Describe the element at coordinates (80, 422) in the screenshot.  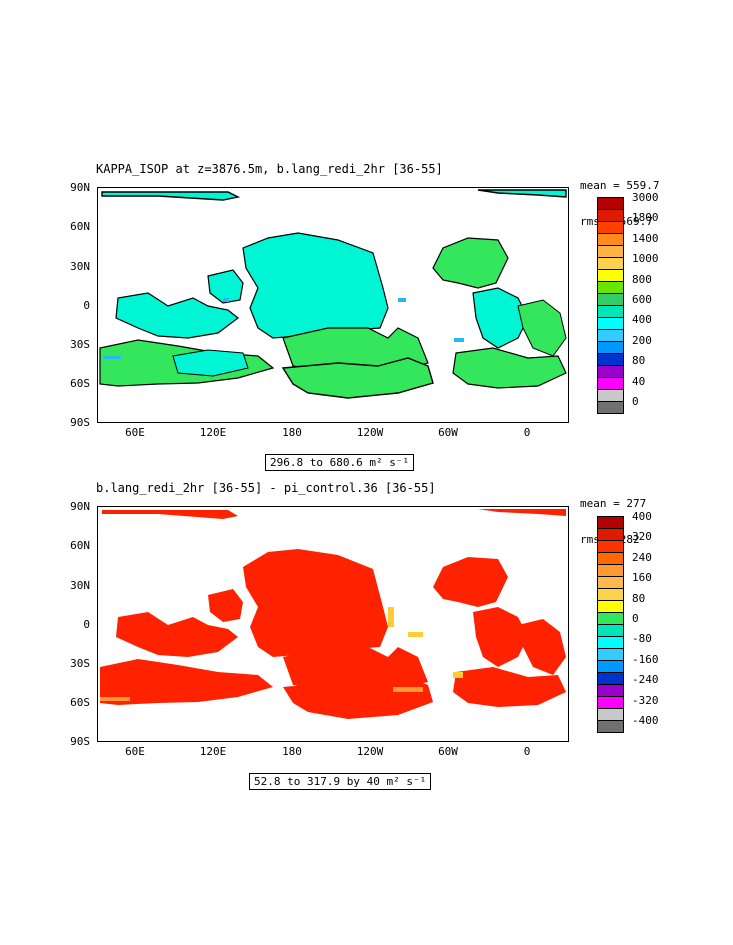
I see `panel-1-ylabel-90s: 90S` at that location.